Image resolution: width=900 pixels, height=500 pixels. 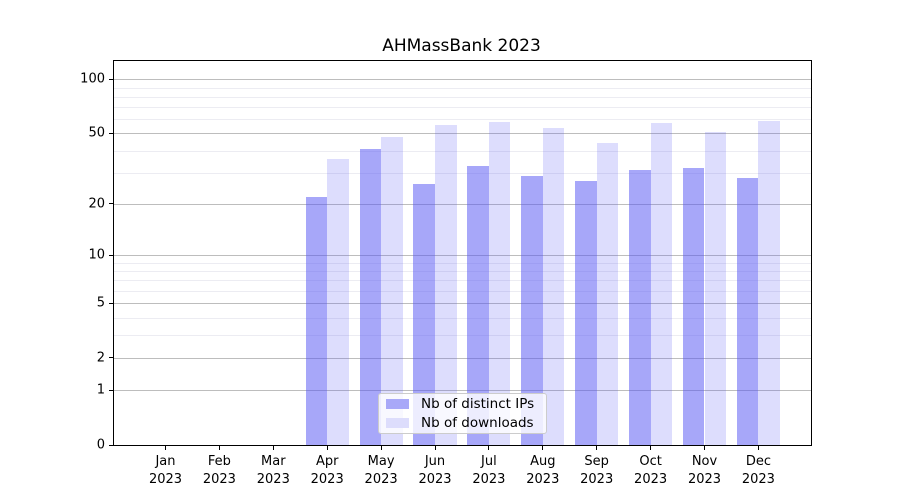 I want to click on x-tick-month: Nov, so click(x=704, y=461).